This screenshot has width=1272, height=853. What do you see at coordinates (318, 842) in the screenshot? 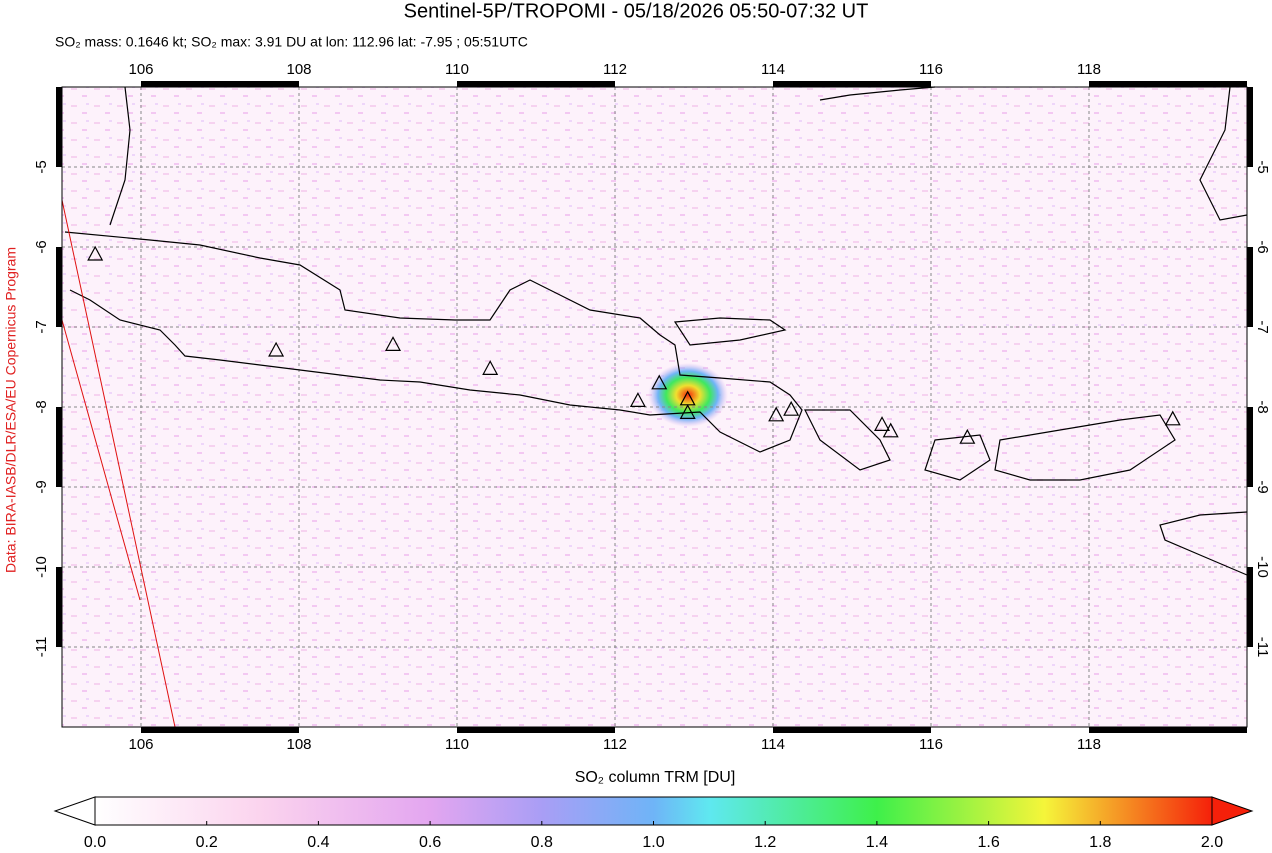
I see `colorbar-tick-label: 0.4` at bounding box center [318, 842].